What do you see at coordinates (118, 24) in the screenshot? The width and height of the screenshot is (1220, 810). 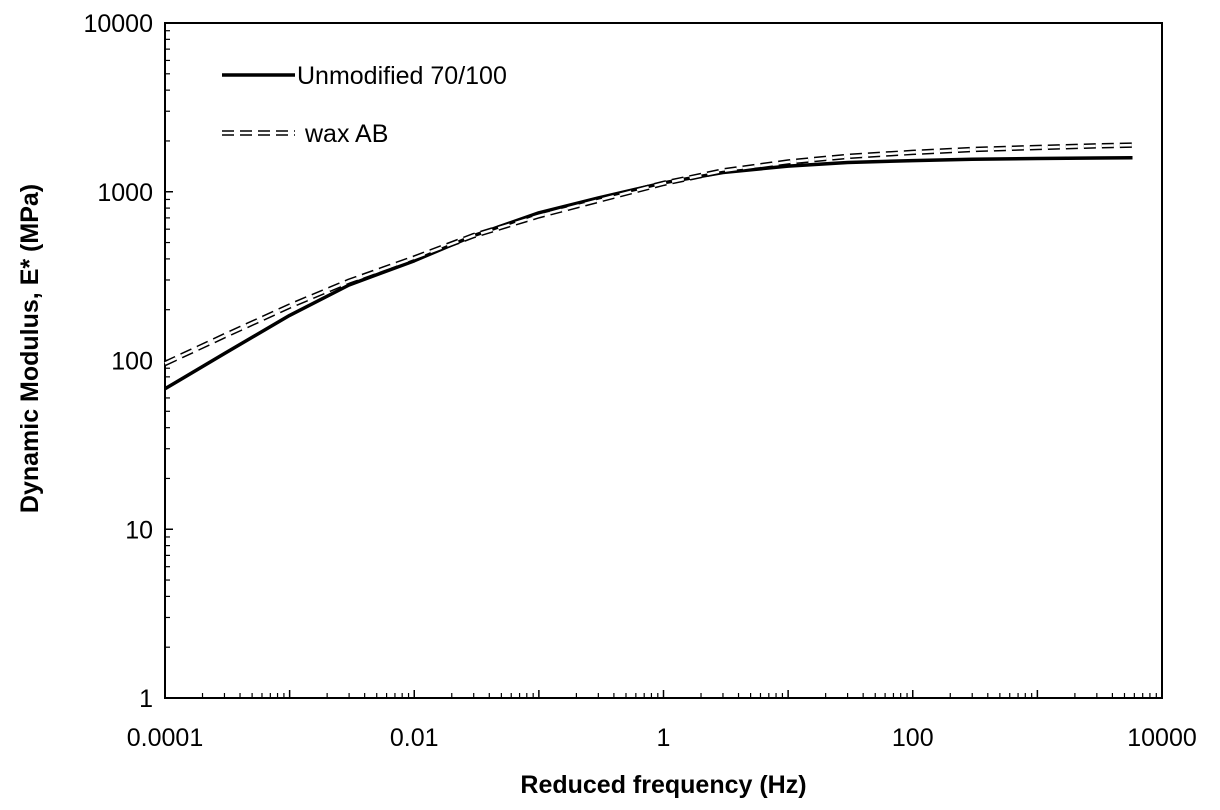 I see `y-tick-label: 10000` at bounding box center [118, 24].